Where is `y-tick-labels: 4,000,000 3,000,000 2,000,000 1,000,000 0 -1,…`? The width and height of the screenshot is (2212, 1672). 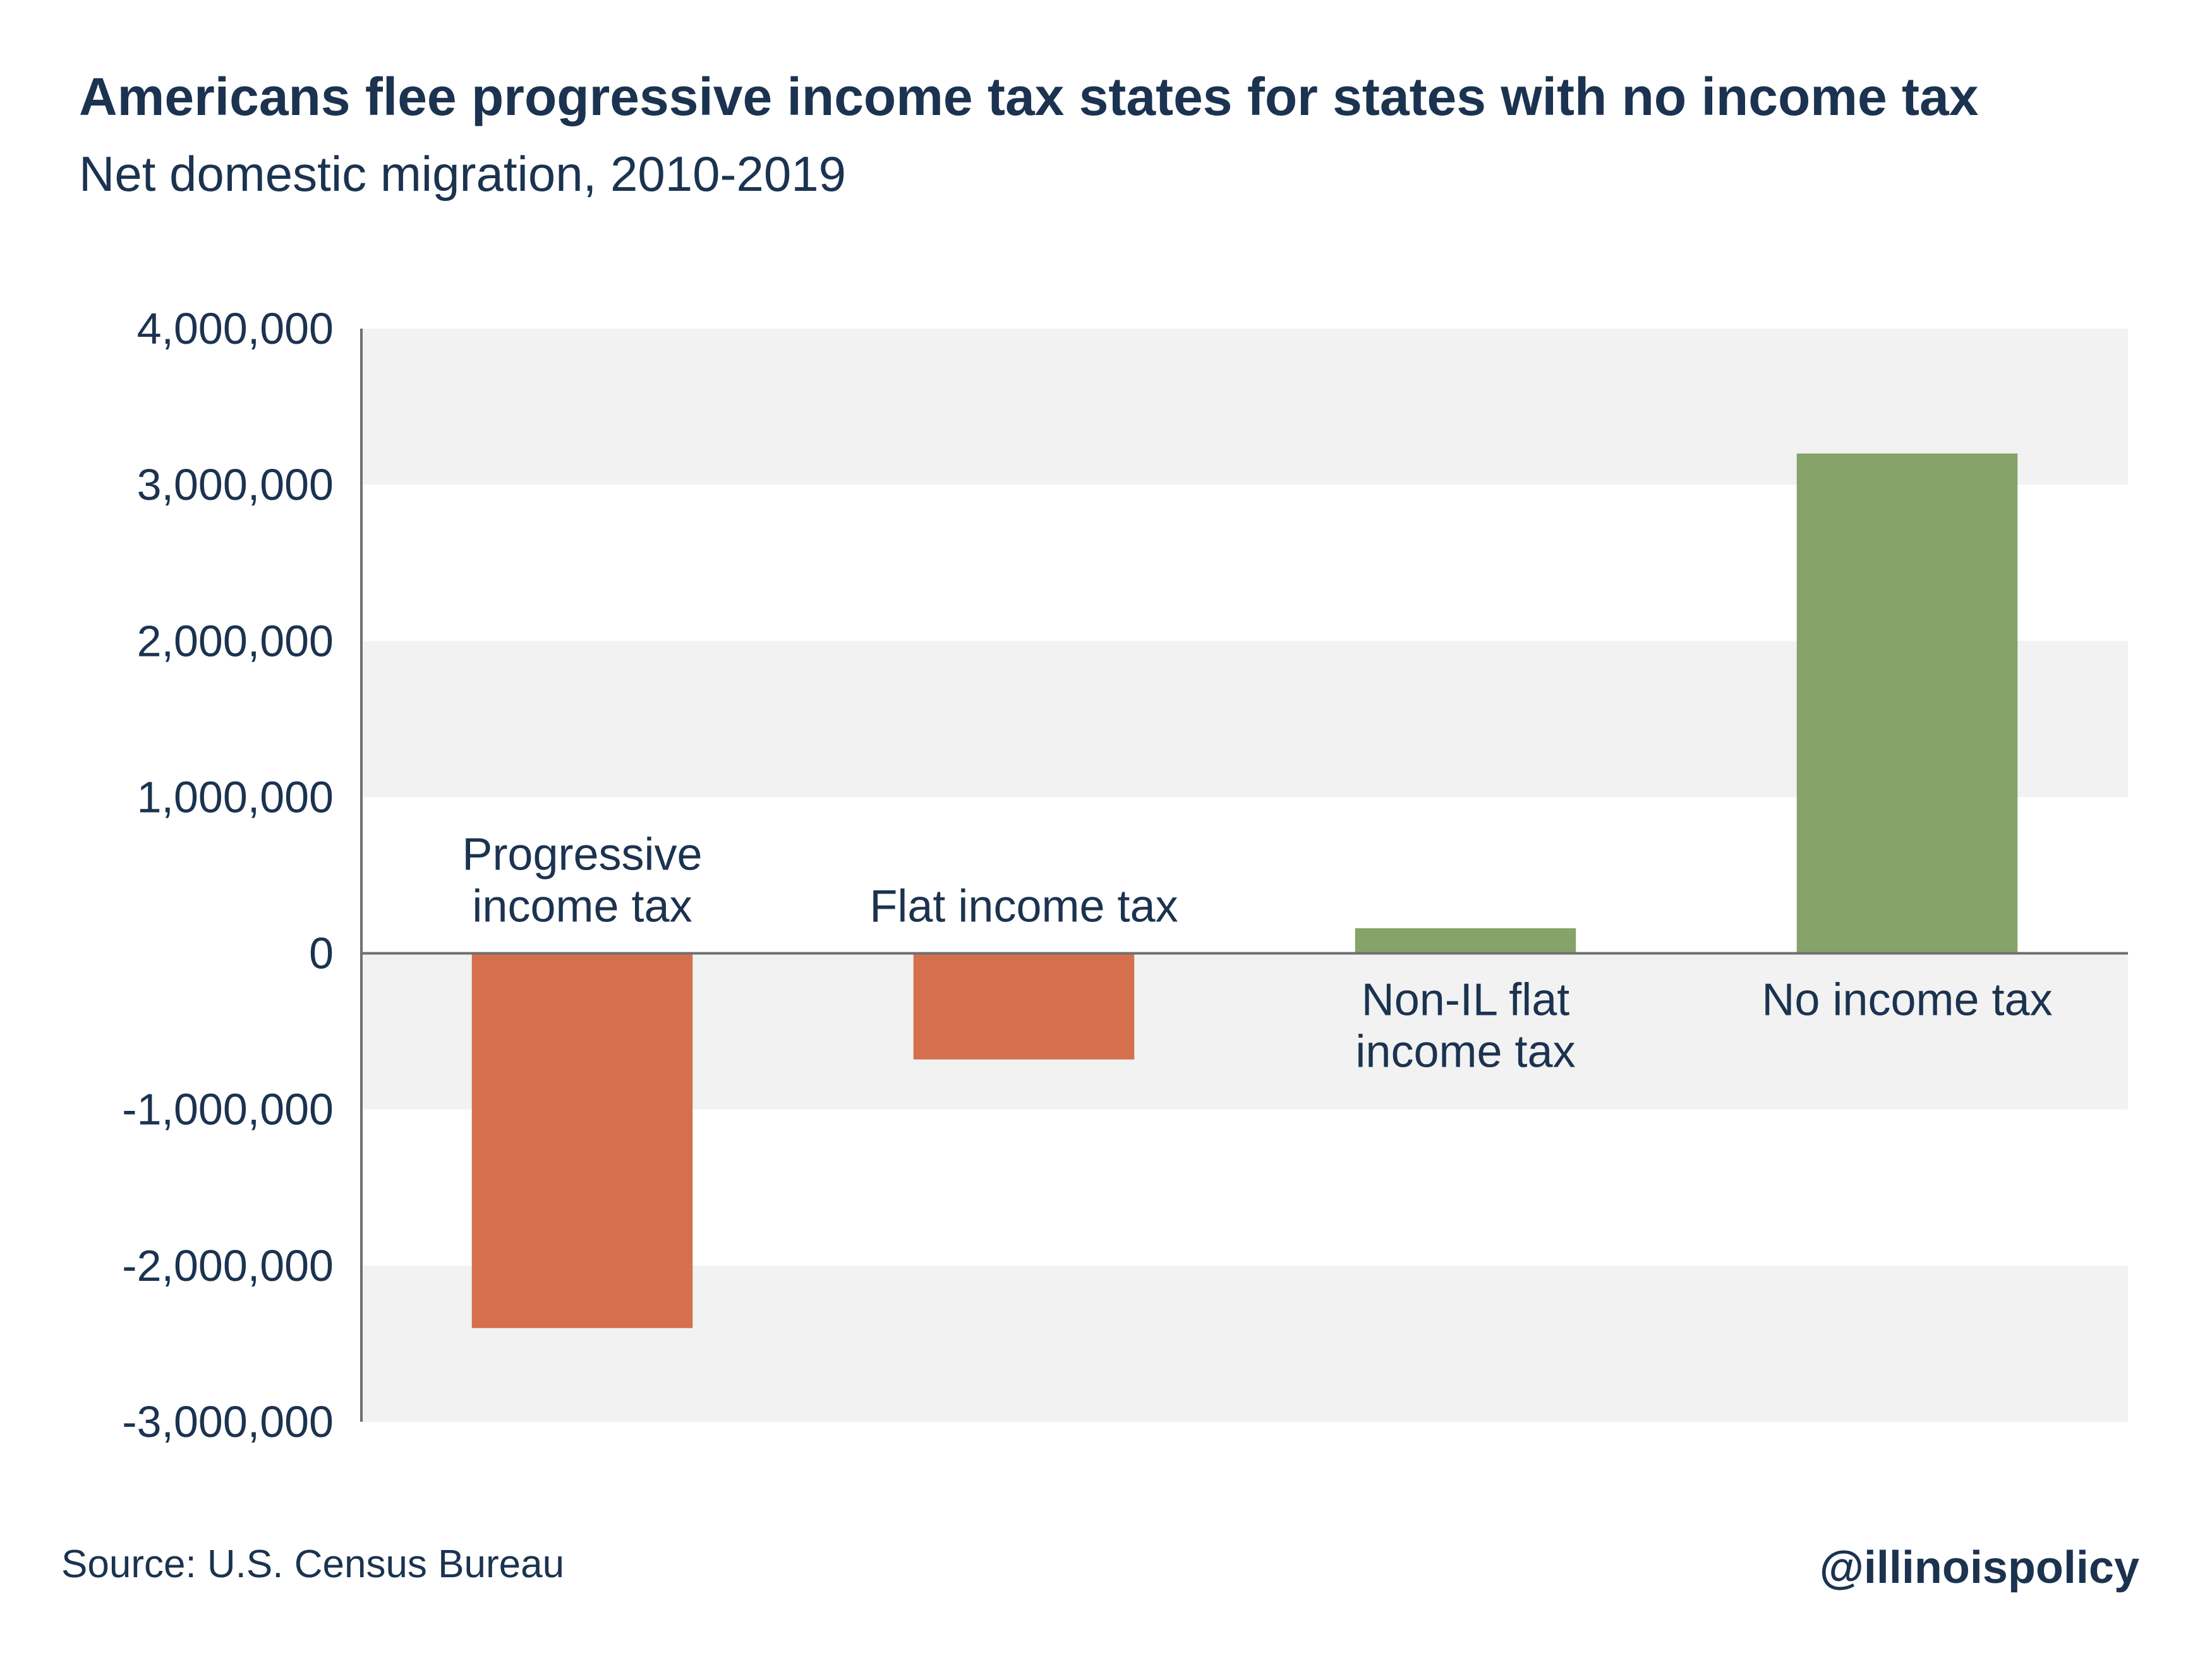 y-tick-labels: 4,000,000 3,000,000 2,000,000 1,000,000 0 -1,… is located at coordinates (228, 875).